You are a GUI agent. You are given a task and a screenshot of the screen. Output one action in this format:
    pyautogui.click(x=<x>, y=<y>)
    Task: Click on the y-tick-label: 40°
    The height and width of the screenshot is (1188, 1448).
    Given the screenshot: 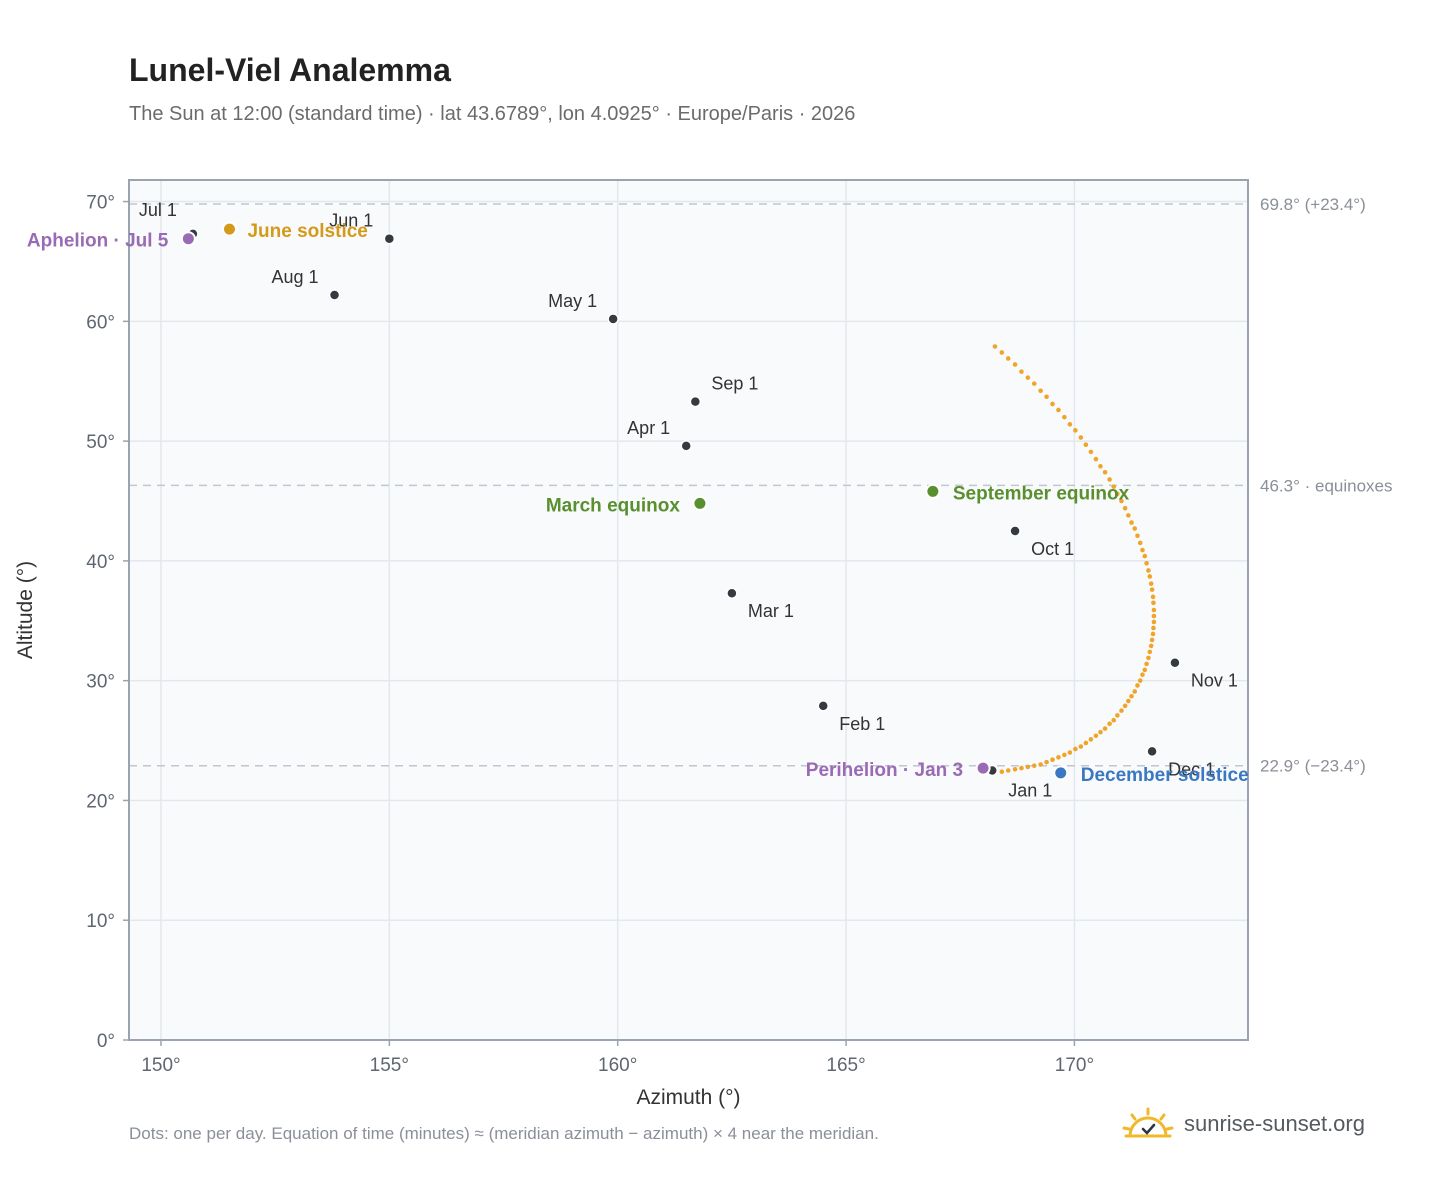 What is the action you would take?
    pyautogui.click(x=100, y=562)
    